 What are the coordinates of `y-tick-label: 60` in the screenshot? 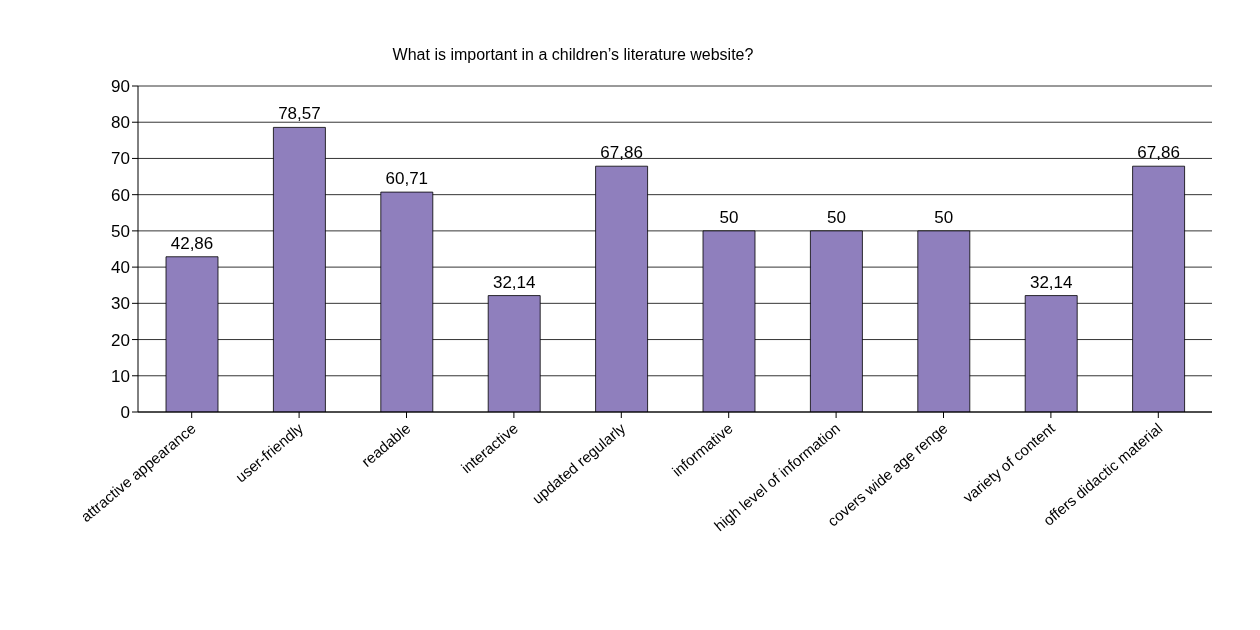 It's located at (120, 195).